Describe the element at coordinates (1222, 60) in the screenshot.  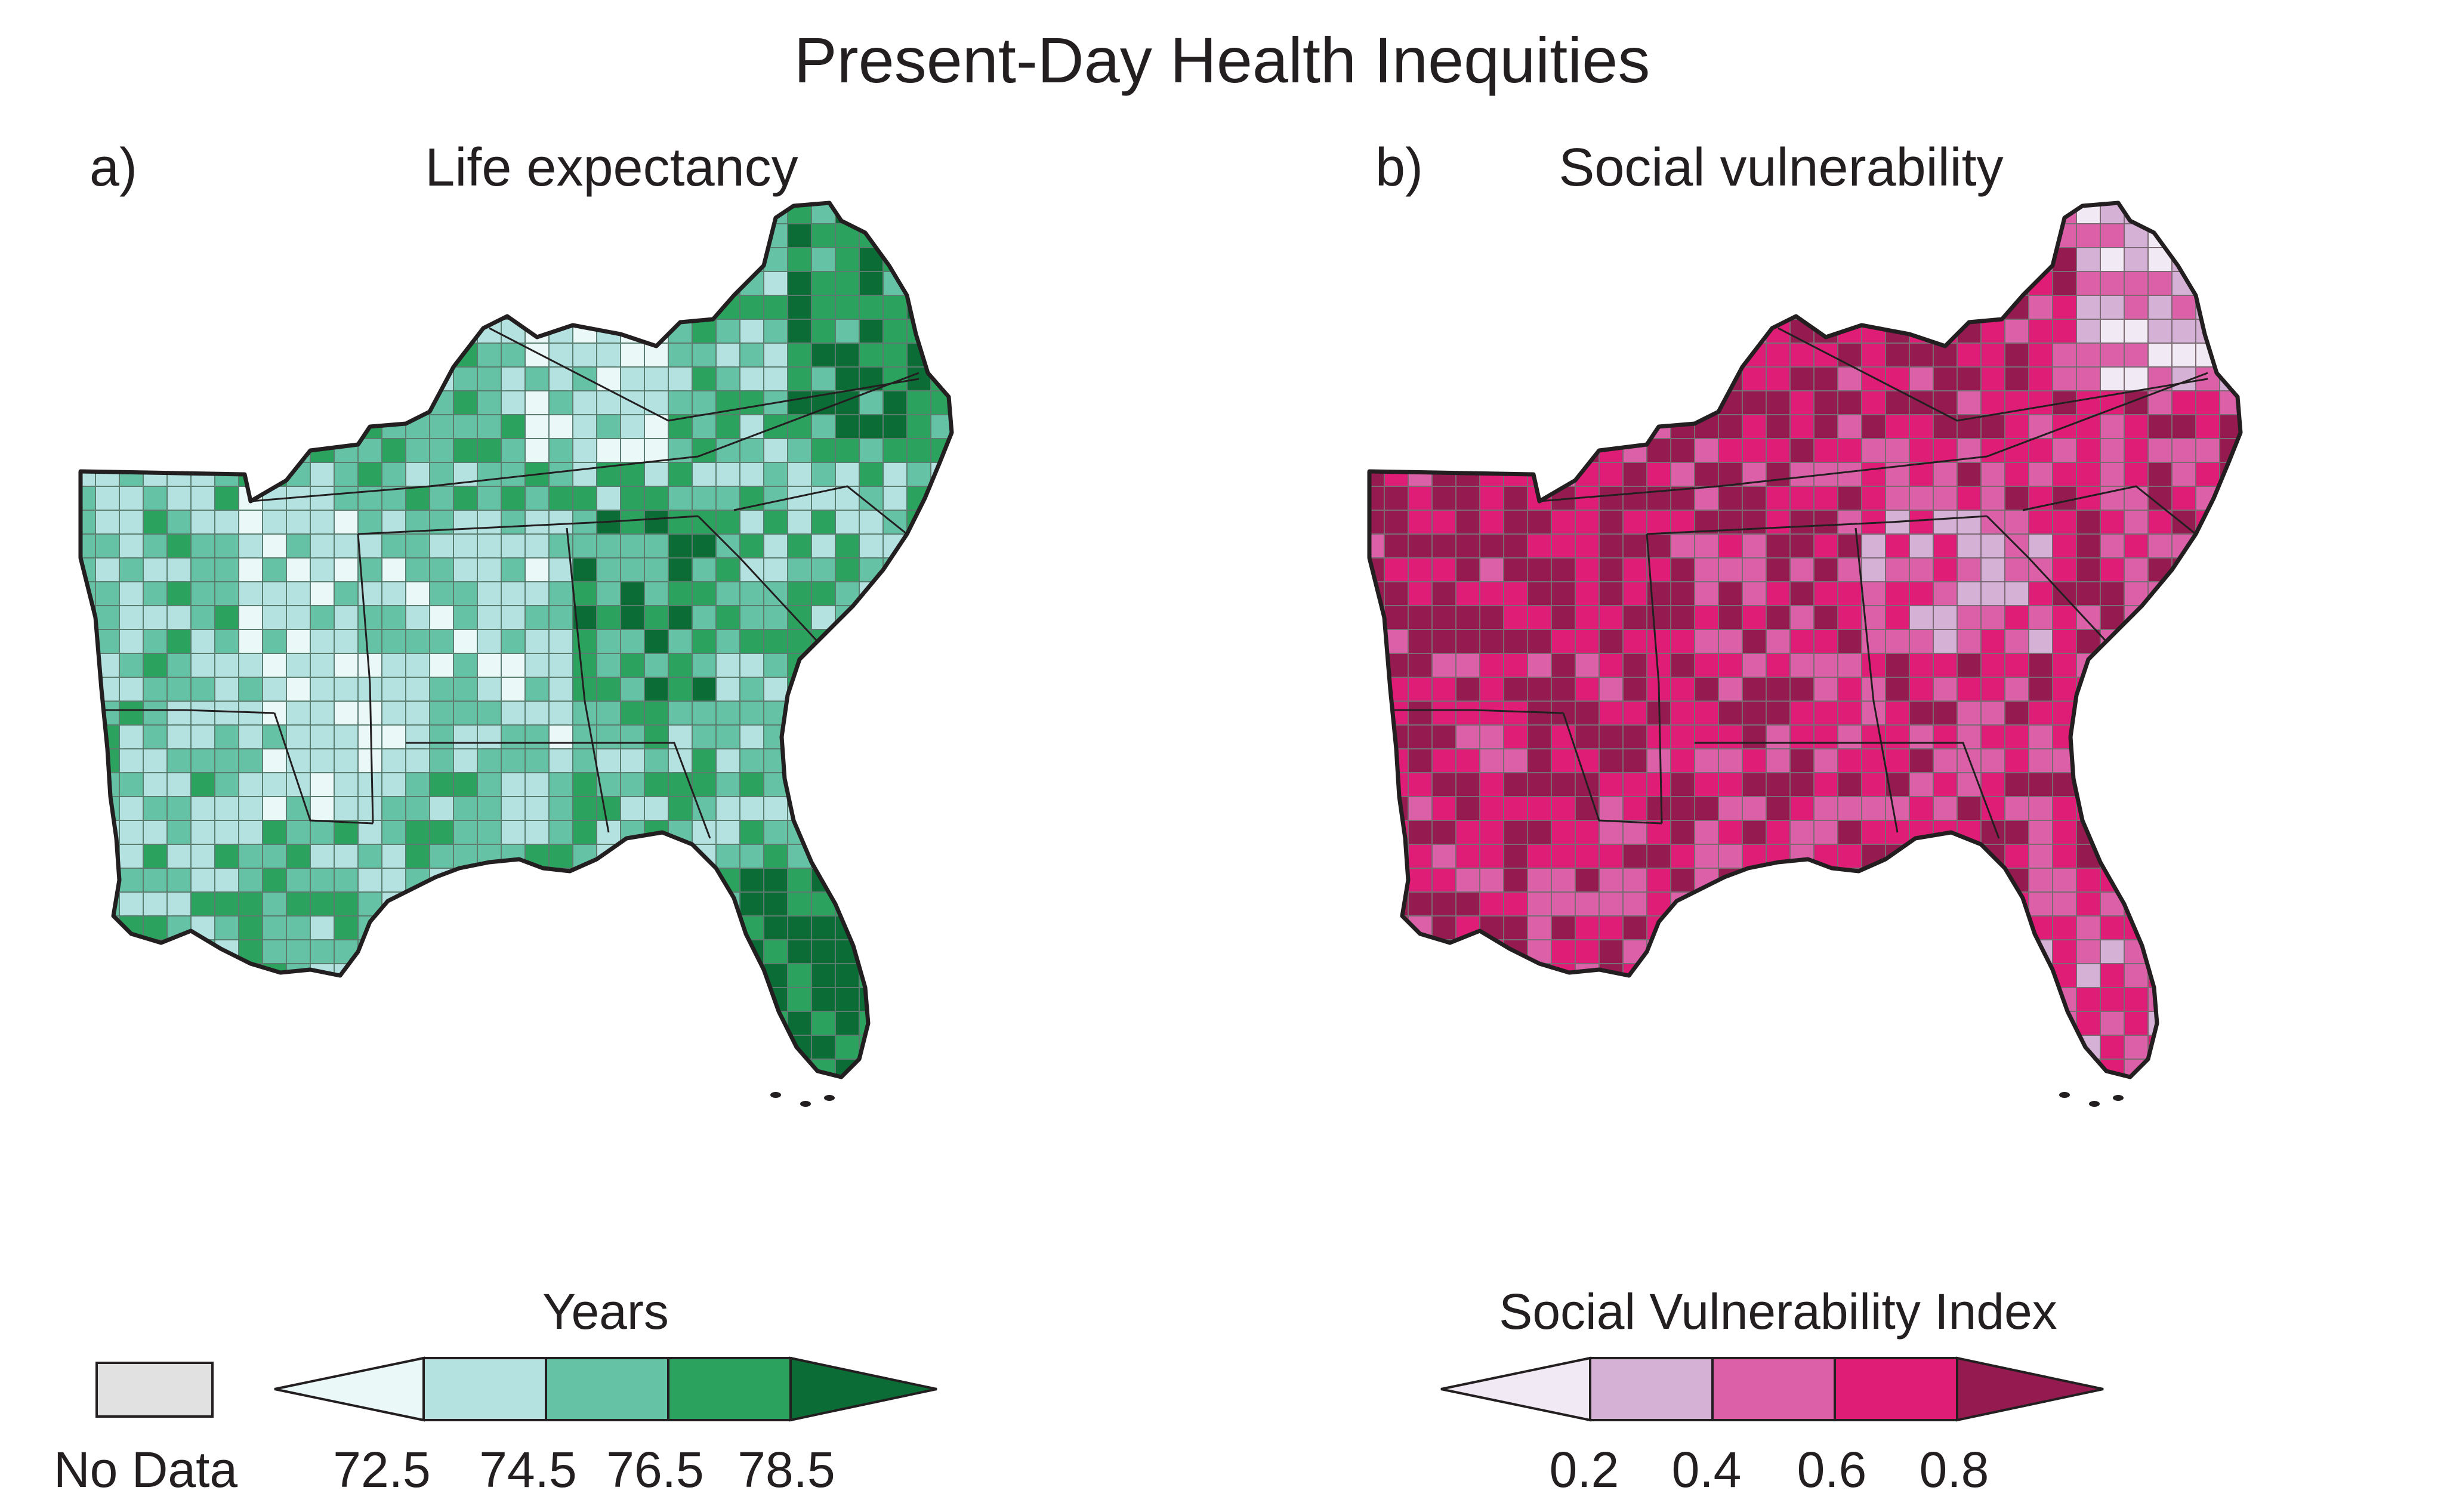
I see `figure-title: Present-Day Health Inequities` at that location.